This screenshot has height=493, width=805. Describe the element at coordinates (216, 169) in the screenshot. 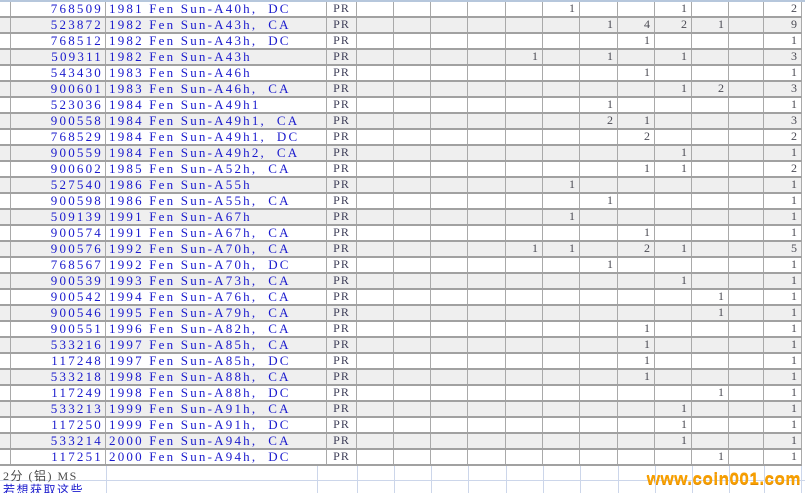

I see `coin-description-link: 1985 Fen Sun-A52h, CA` at that location.